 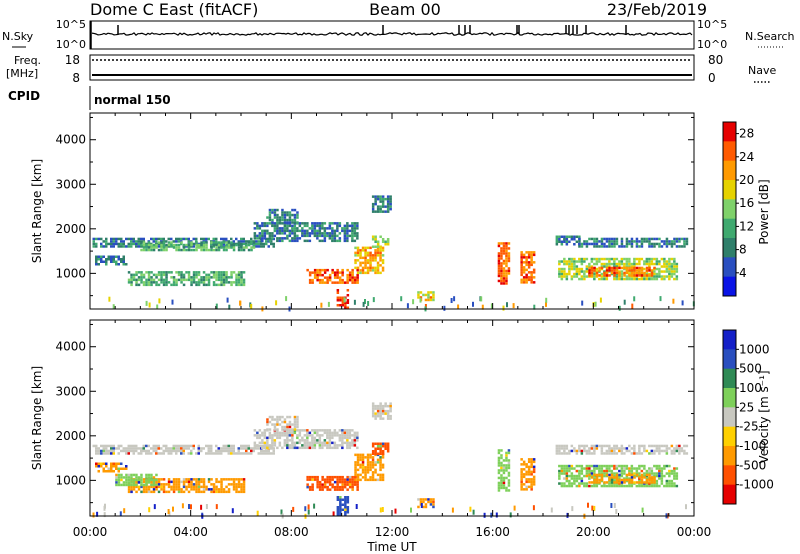 What do you see at coordinates (729, 436) in the screenshot?
I see `velocity-colorbar-segment` at bounding box center [729, 436].